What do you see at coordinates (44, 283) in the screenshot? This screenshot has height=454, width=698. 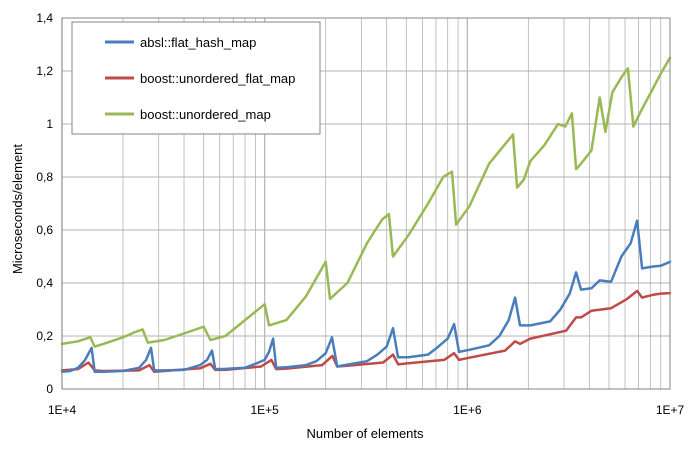 I see `y-tick-label: 0,4` at bounding box center [44, 283].